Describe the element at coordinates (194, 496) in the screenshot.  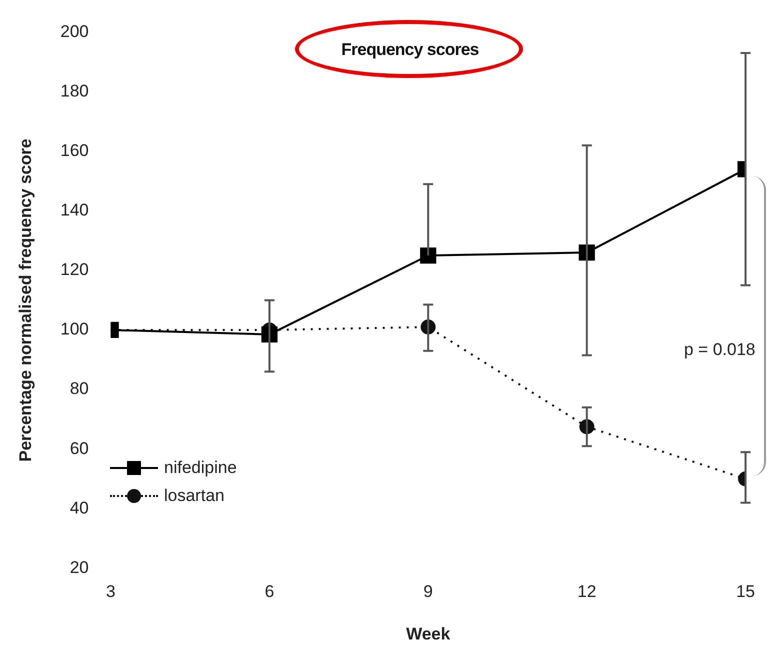
I see `legend-label: losartan` at that location.